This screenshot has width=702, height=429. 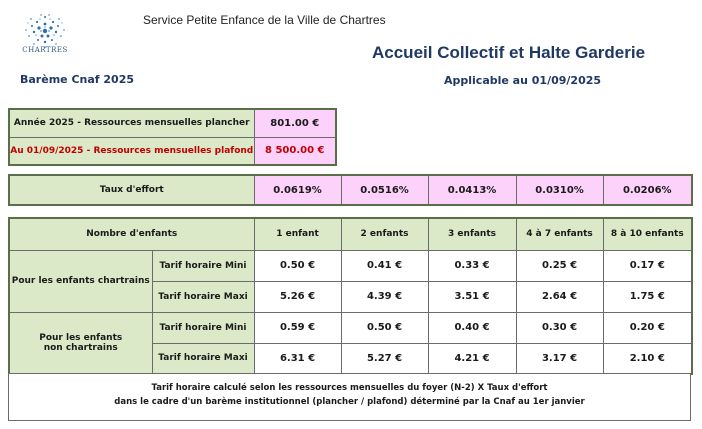 I want to click on tarif-cell: 0.17 €, so click(x=647, y=265).